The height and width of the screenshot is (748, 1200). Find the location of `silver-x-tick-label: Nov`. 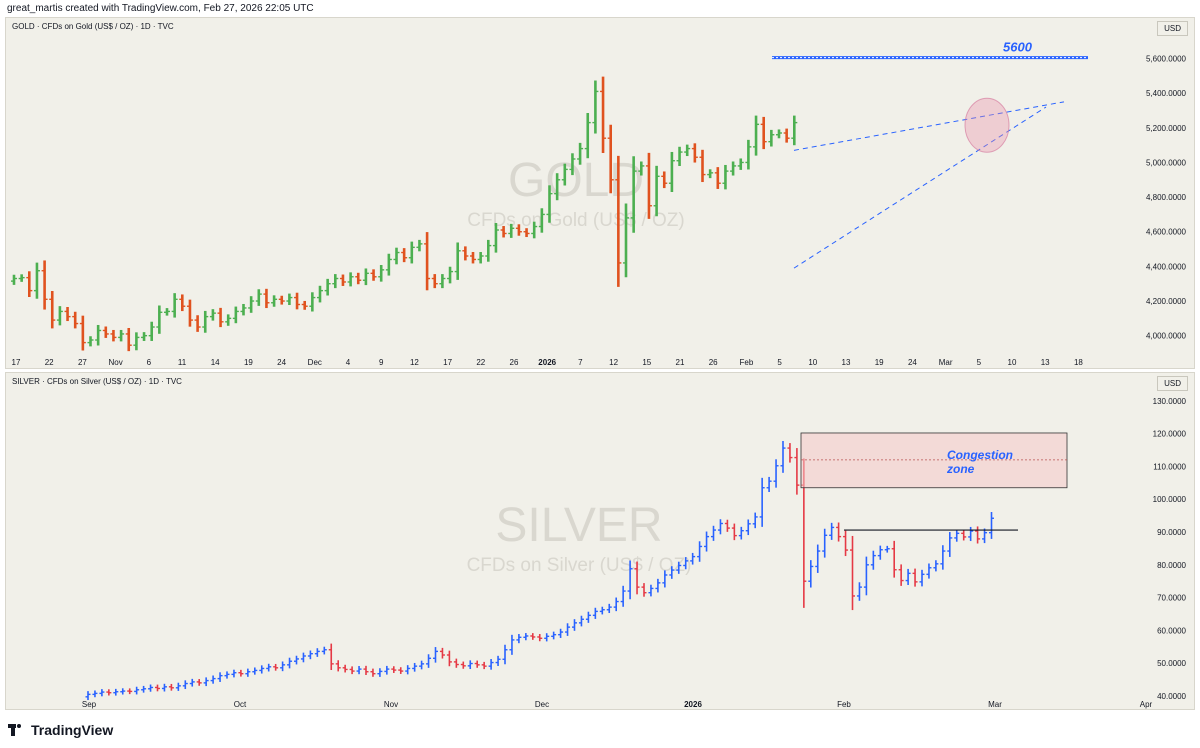

silver-x-tick-label: Nov is located at coordinates (391, 704).